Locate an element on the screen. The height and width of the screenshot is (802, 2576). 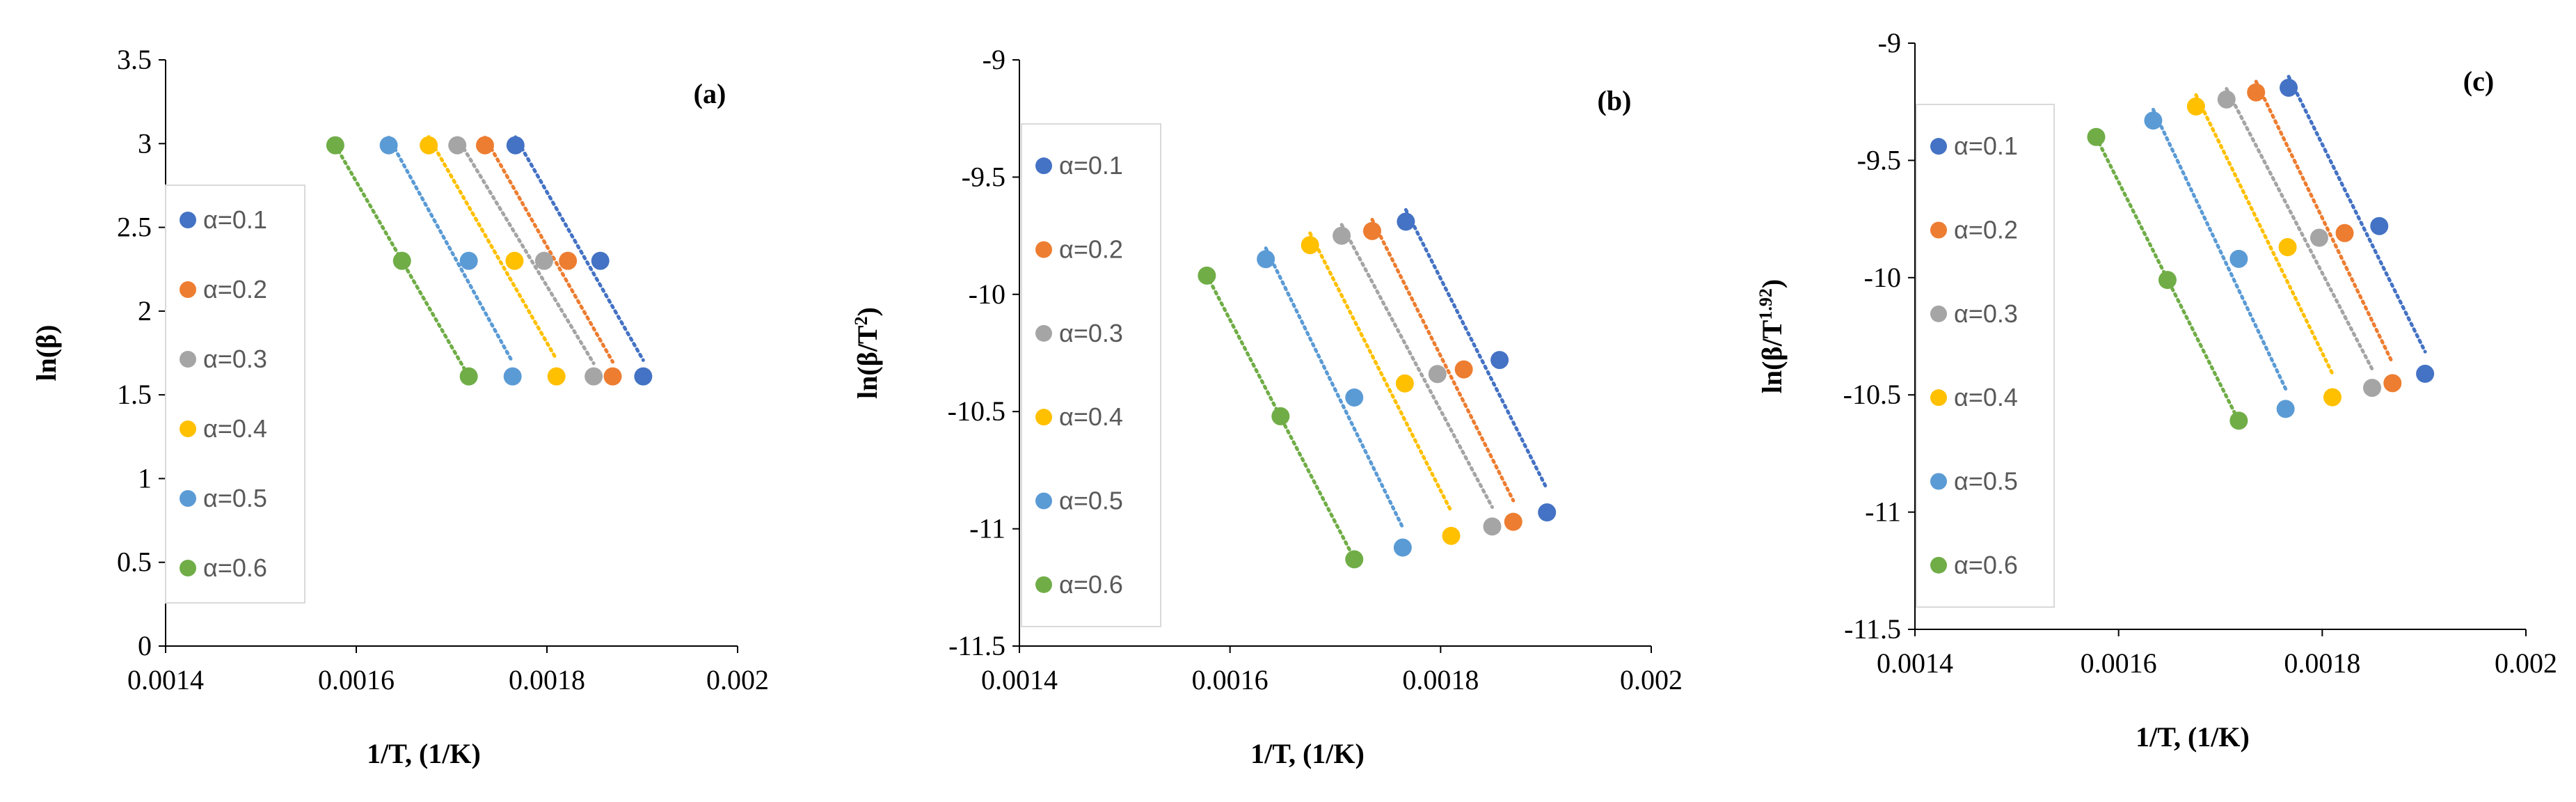
legend-label: α=0.2 is located at coordinates (1986, 230).